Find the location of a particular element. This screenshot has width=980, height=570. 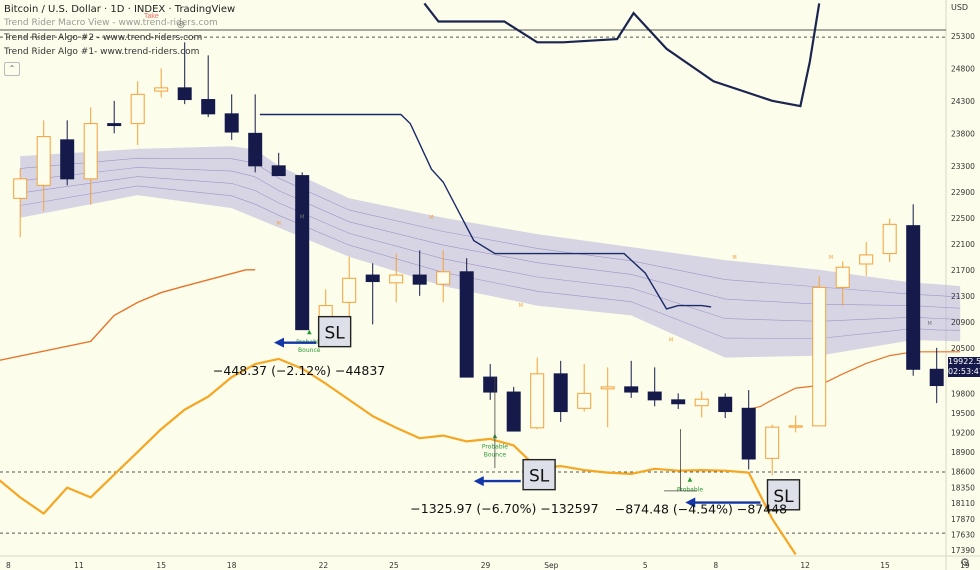

price-tick-label: 19500 is located at coordinates (963, 413).